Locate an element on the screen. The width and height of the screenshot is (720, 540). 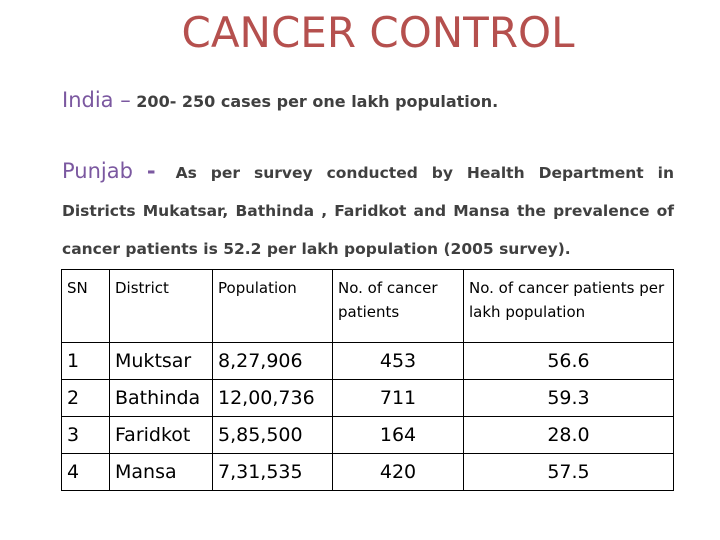
cell-population: 8,27,906 is located at coordinates (272, 361).